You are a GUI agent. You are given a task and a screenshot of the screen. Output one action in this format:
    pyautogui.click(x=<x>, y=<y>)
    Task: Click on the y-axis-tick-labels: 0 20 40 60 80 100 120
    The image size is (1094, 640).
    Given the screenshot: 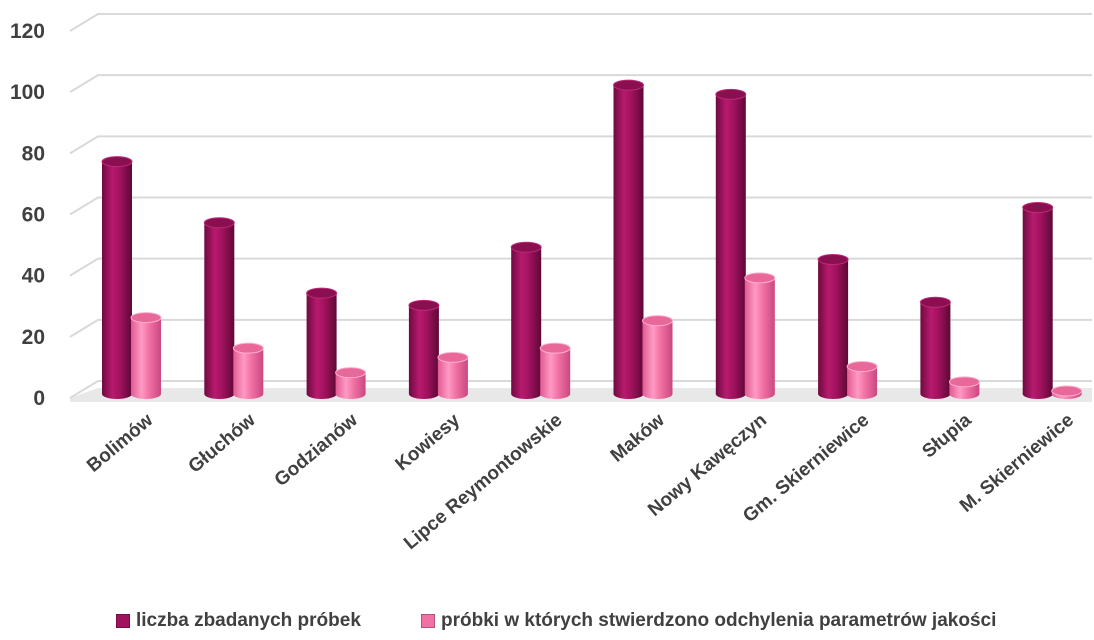 What is the action you would take?
    pyautogui.click(x=27, y=215)
    